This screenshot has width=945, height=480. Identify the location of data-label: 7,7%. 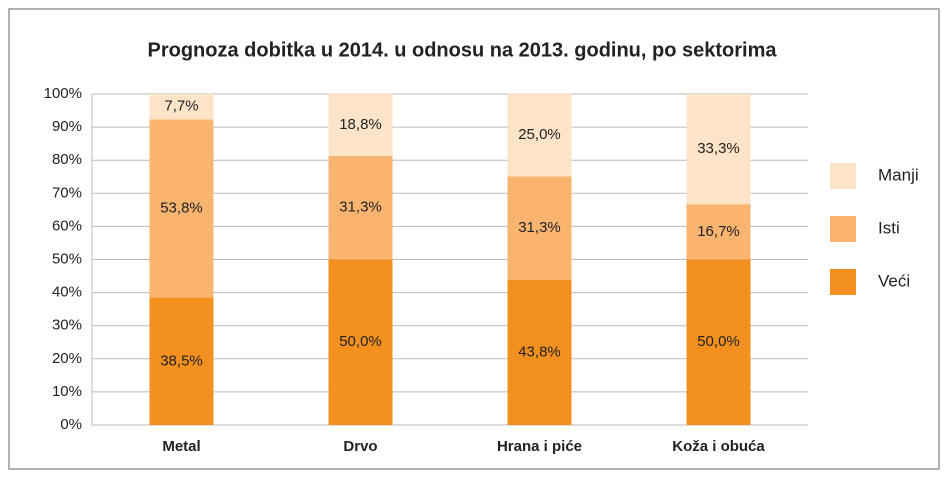
(181, 106).